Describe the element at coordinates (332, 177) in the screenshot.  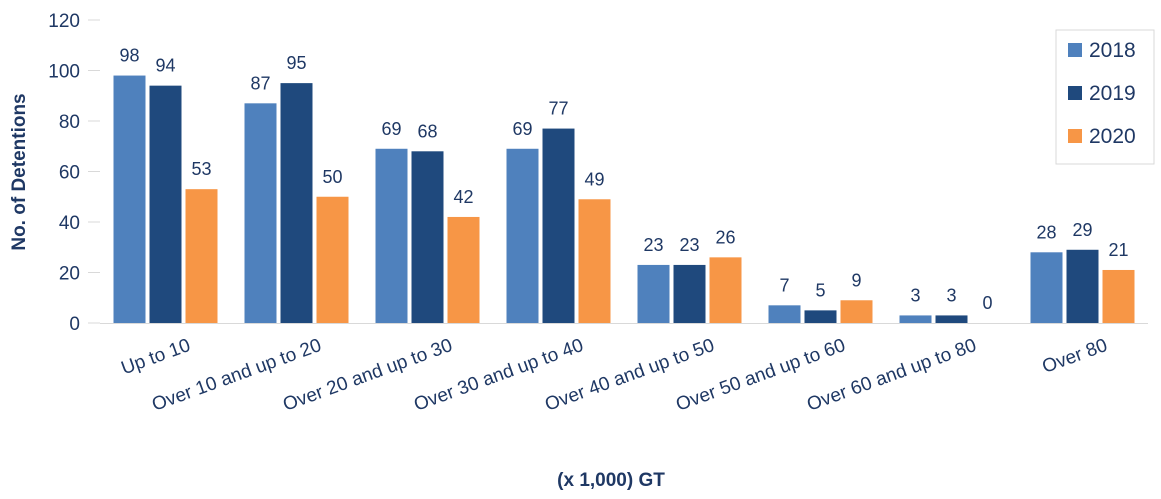
I see `data-label: 50` at that location.